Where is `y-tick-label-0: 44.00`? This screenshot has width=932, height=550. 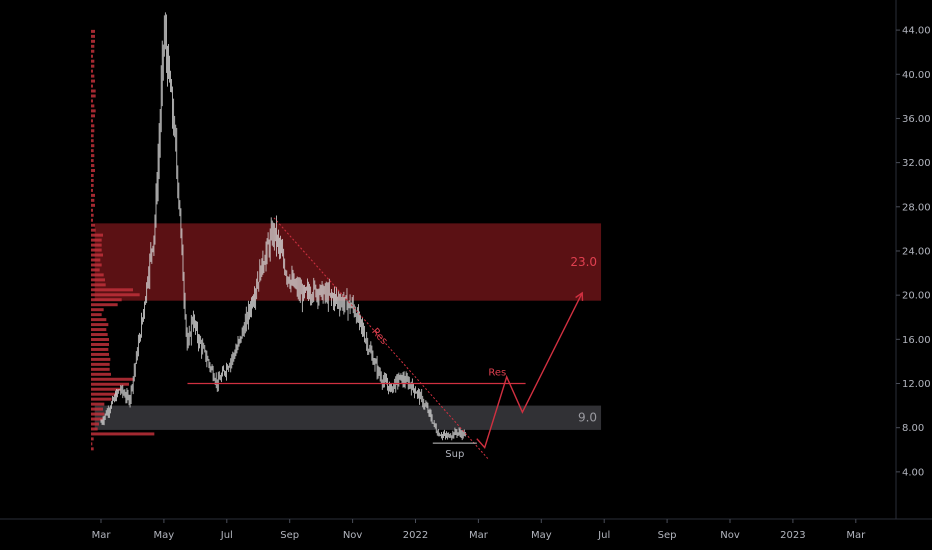 y-tick-label-0: 44.00 is located at coordinates (916, 31).